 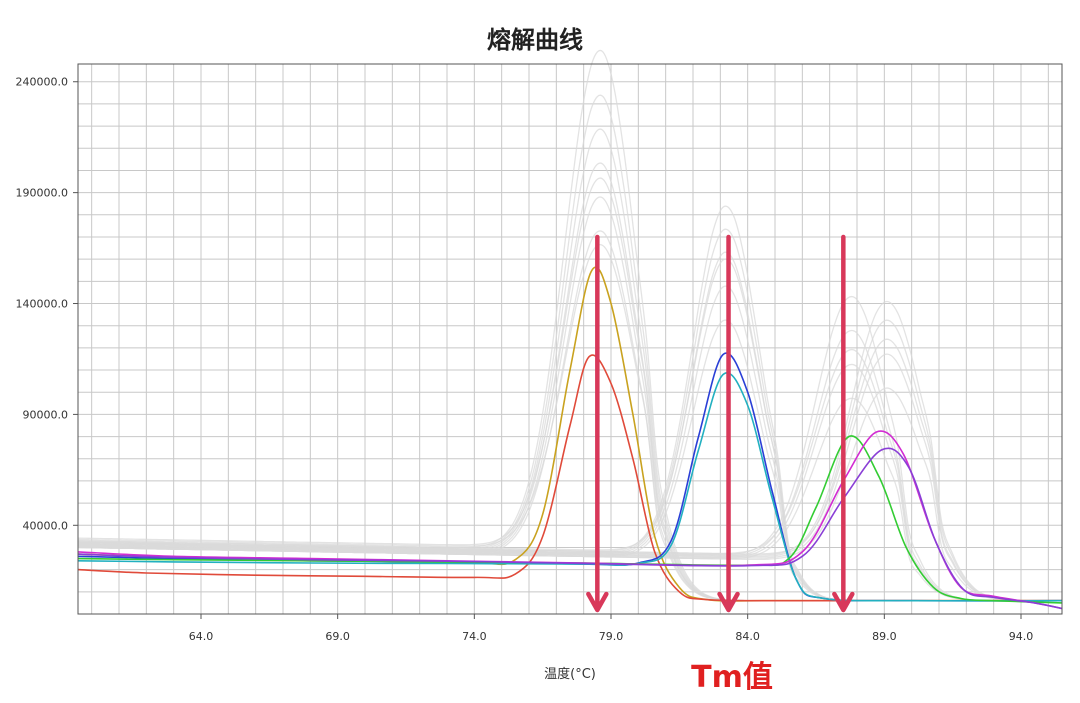 What do you see at coordinates (747, 636) in the screenshot?
I see `x-tick-label: 84.0` at bounding box center [747, 636].